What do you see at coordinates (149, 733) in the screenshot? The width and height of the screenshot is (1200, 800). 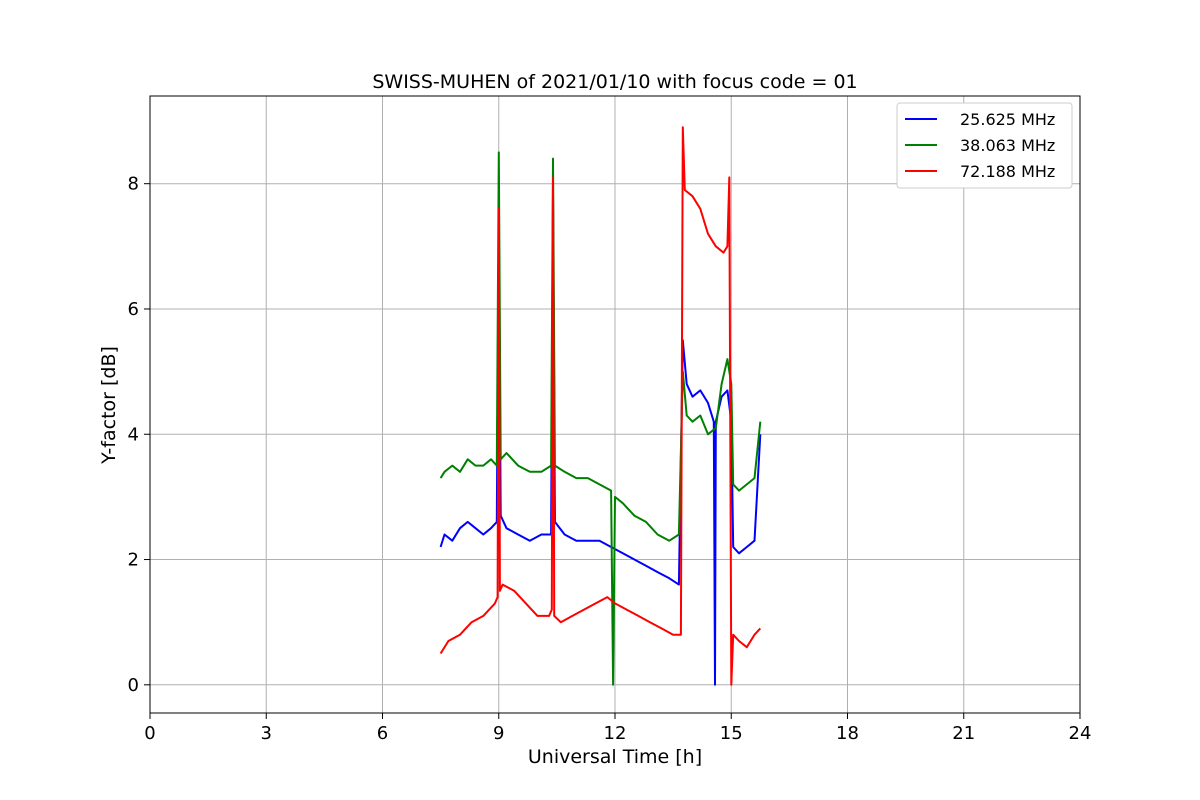 I see `x-tick-label: 0` at bounding box center [149, 733].